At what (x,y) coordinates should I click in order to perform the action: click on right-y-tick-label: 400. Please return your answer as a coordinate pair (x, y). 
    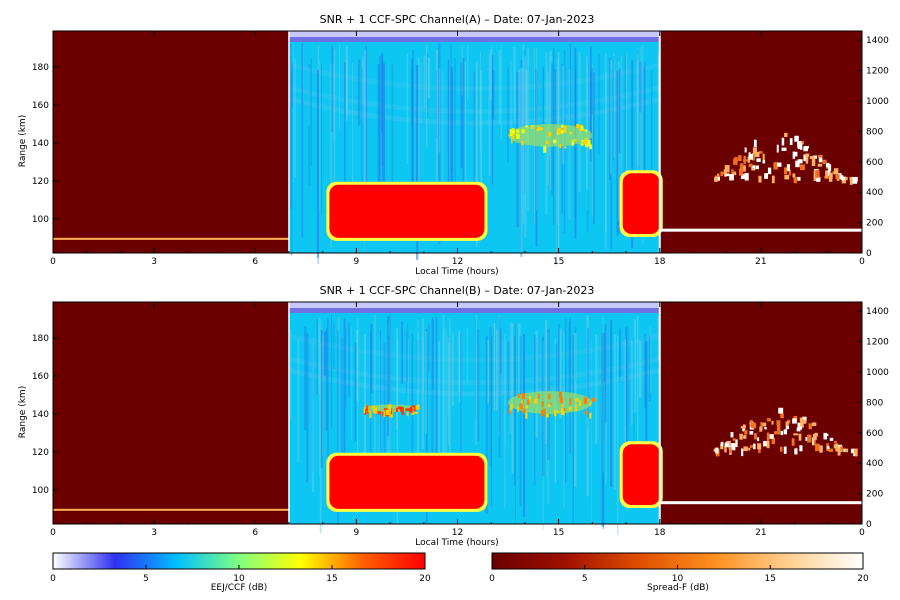
    Looking at the image, I should click on (874, 193).